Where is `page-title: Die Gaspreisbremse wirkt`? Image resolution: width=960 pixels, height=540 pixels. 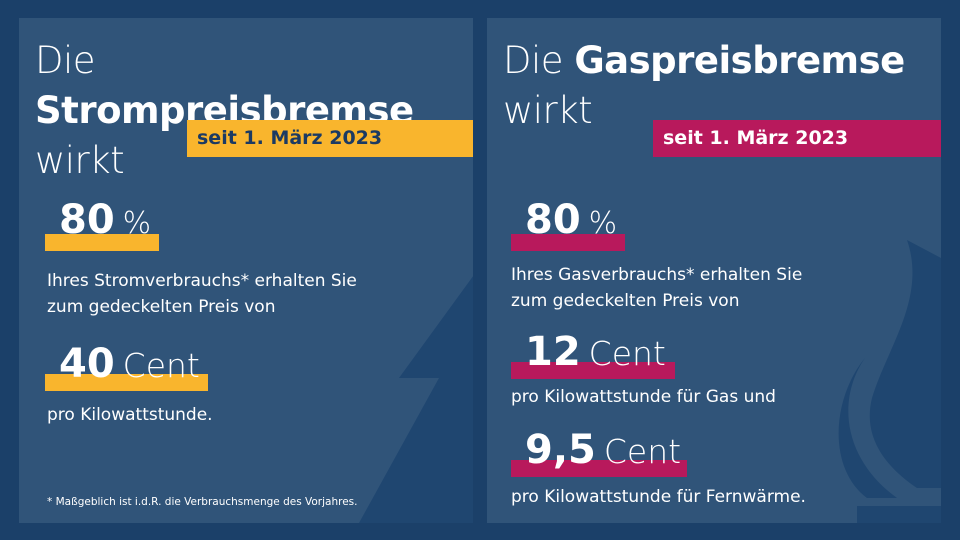 page-title: Die Gaspreisbremse wirkt is located at coordinates (704, 85).